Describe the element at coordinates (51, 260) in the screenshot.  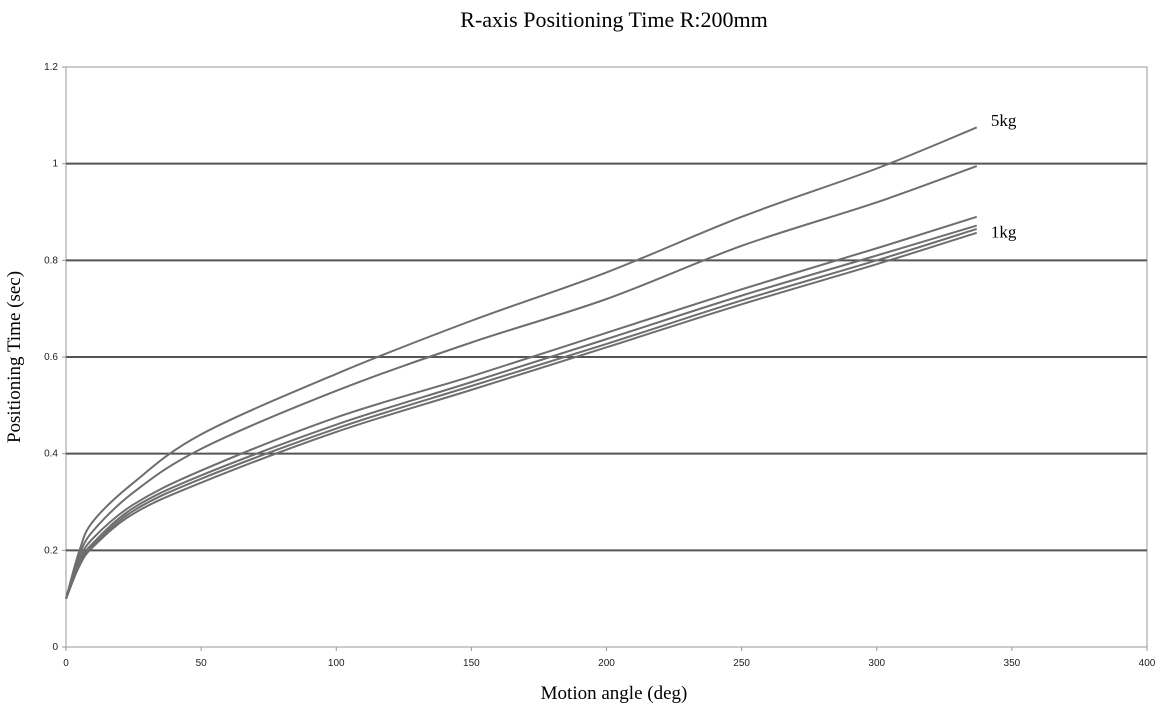
I see `y-tick-label: 0.8` at that location.